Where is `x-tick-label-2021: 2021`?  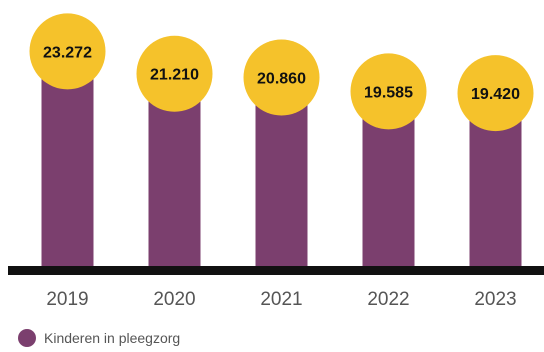 x-tick-label-2021: 2021 is located at coordinates (281, 299).